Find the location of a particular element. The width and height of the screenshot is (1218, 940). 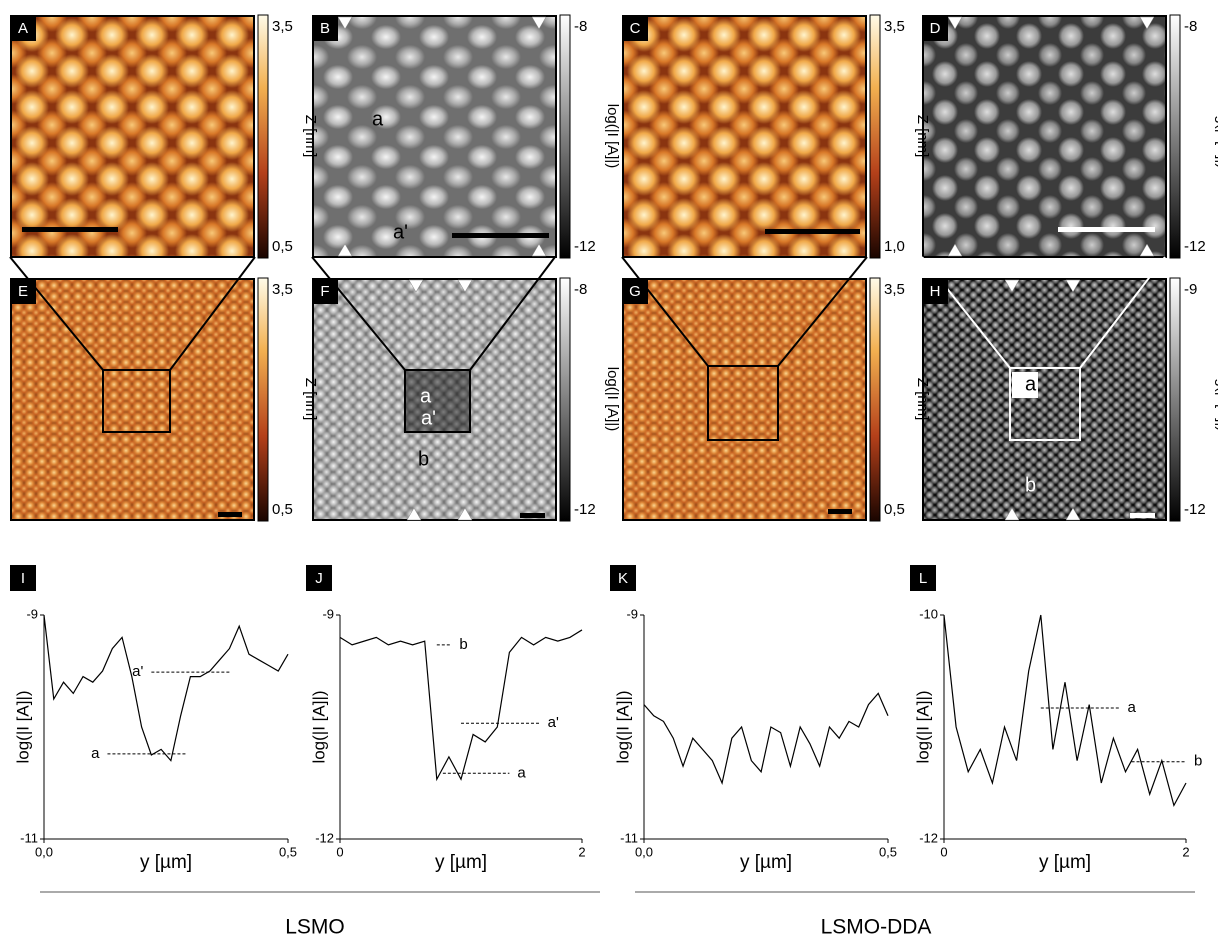

panel-label: L is located at coordinates (923, 578).